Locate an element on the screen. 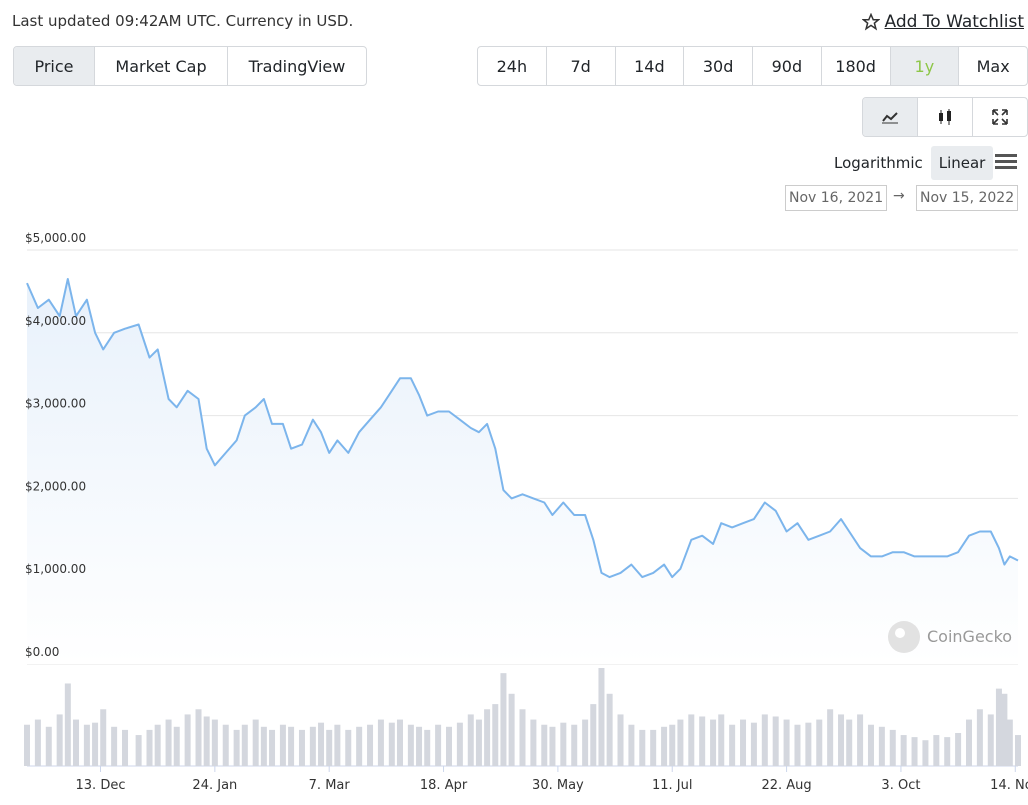 The image size is (1028, 805). range-button: 180d is located at coordinates (856, 66).